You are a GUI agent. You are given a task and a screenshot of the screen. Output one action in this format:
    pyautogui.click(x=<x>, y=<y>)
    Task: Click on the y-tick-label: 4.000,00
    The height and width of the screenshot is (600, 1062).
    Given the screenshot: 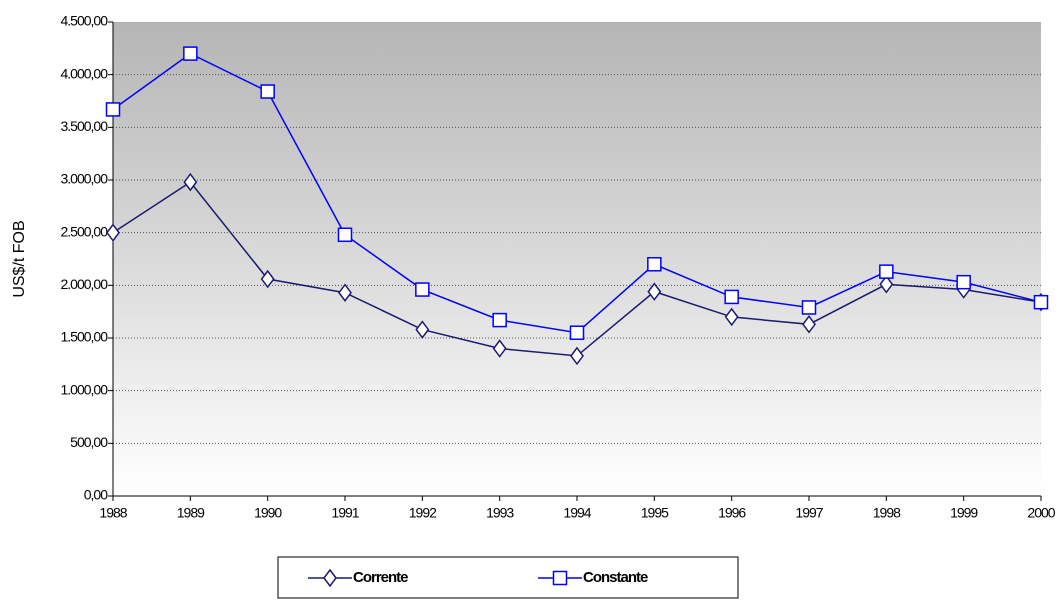 What is the action you would take?
    pyautogui.click(x=85, y=73)
    